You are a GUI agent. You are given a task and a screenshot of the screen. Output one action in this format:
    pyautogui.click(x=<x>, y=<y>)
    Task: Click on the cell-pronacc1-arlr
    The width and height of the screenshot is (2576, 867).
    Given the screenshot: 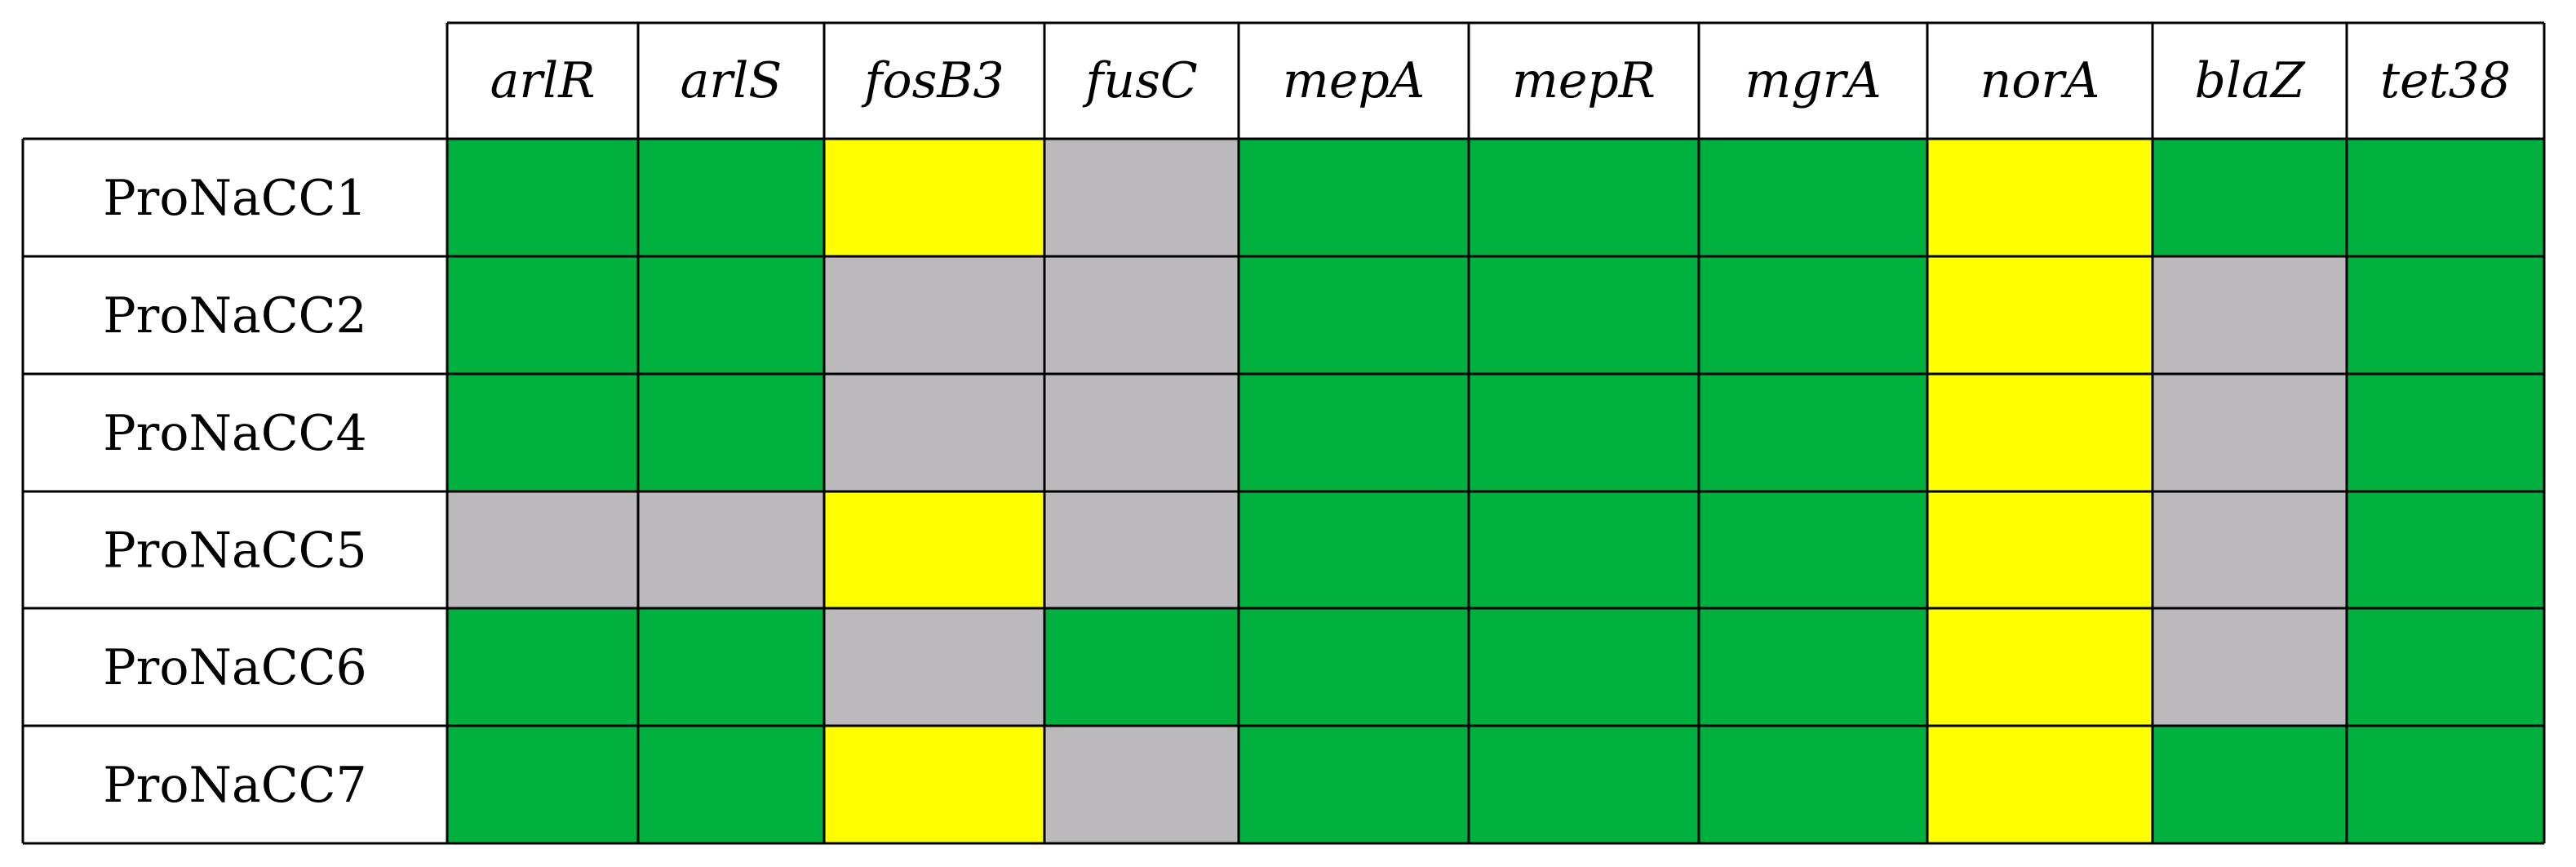 What is the action you would take?
    pyautogui.click(x=542, y=197)
    